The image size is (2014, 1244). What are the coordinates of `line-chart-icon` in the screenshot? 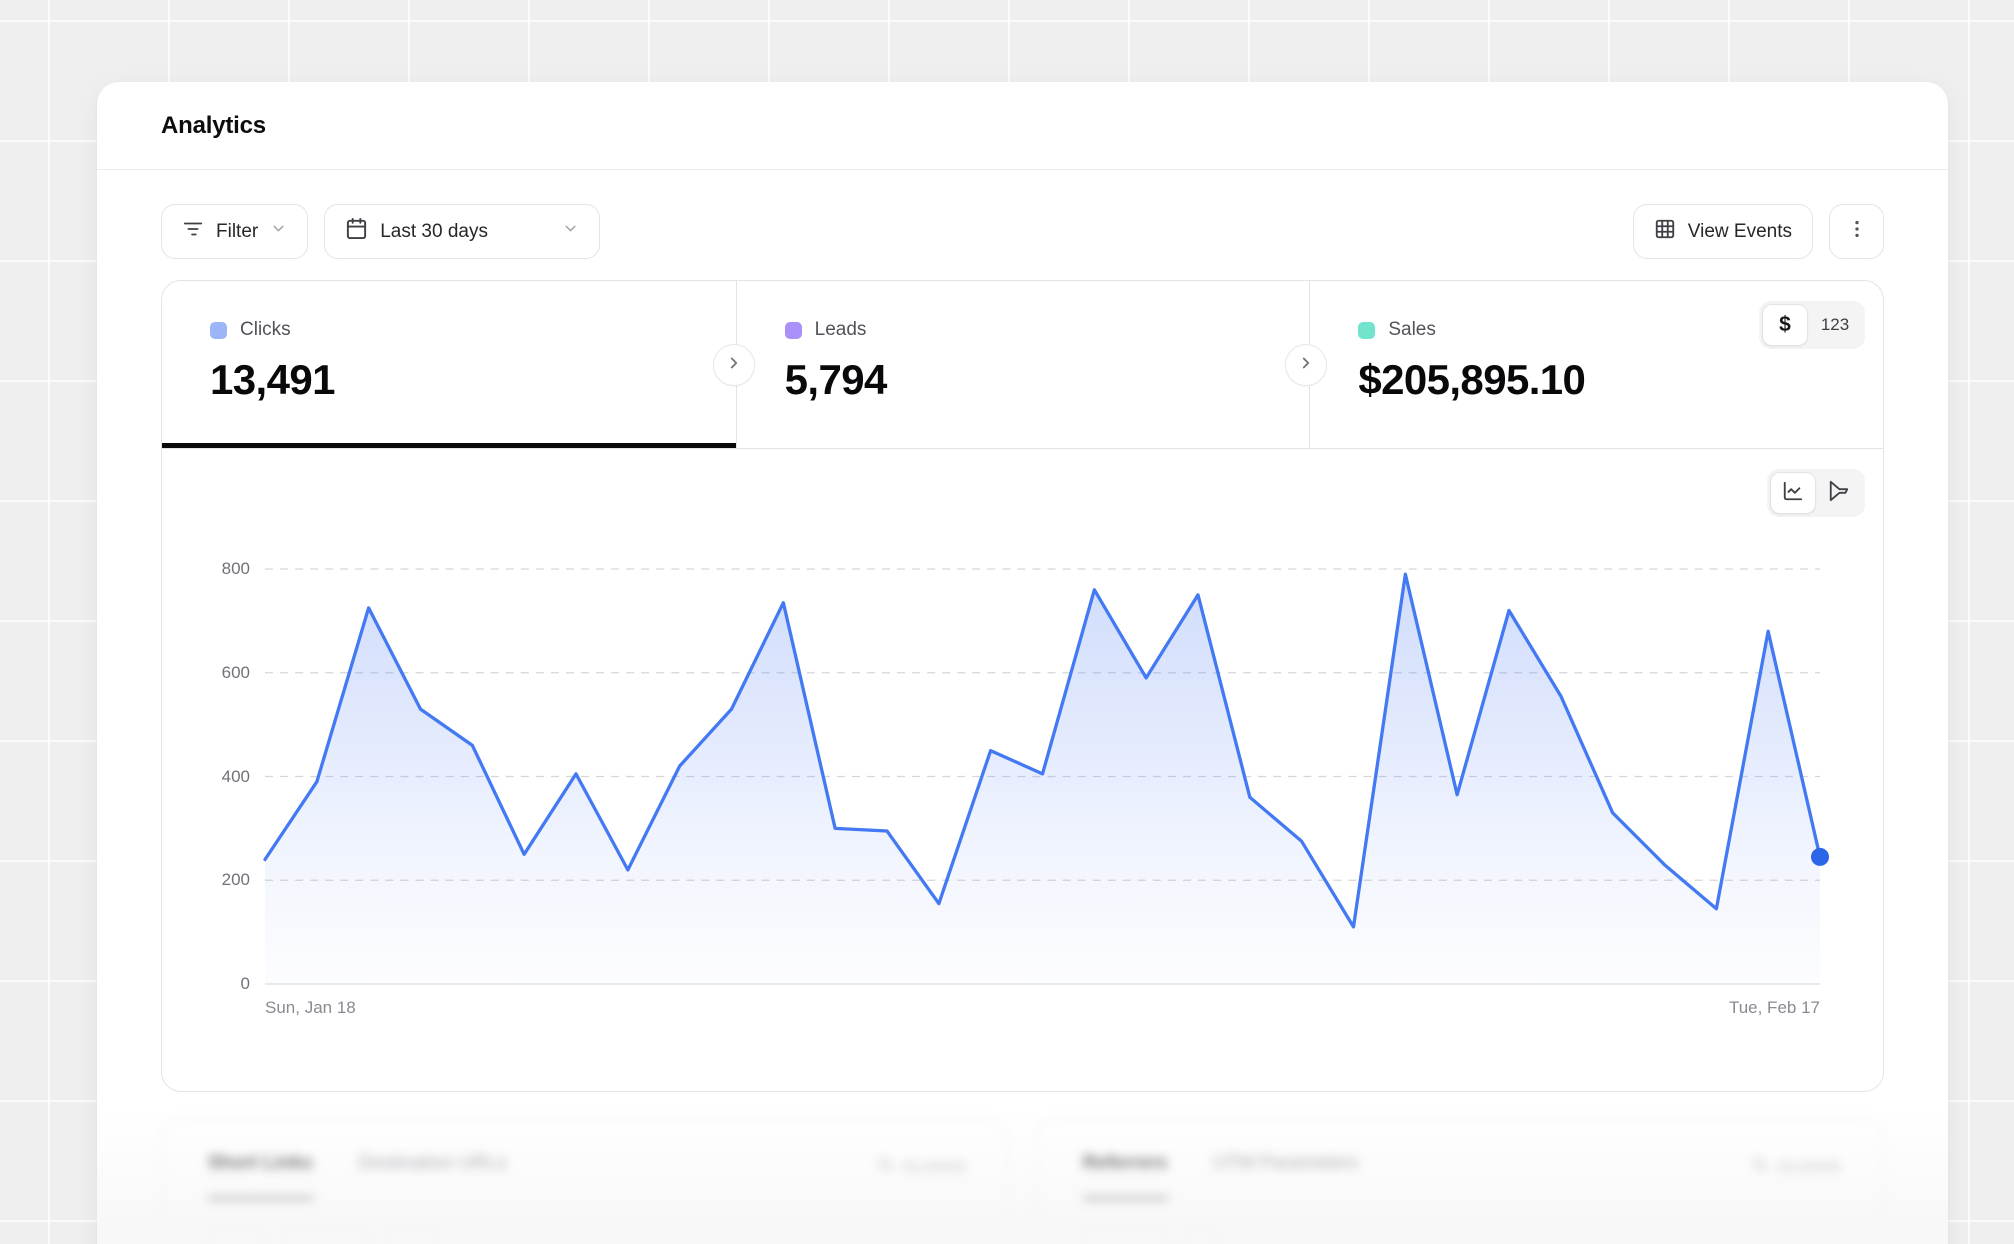 It's located at (1793, 493).